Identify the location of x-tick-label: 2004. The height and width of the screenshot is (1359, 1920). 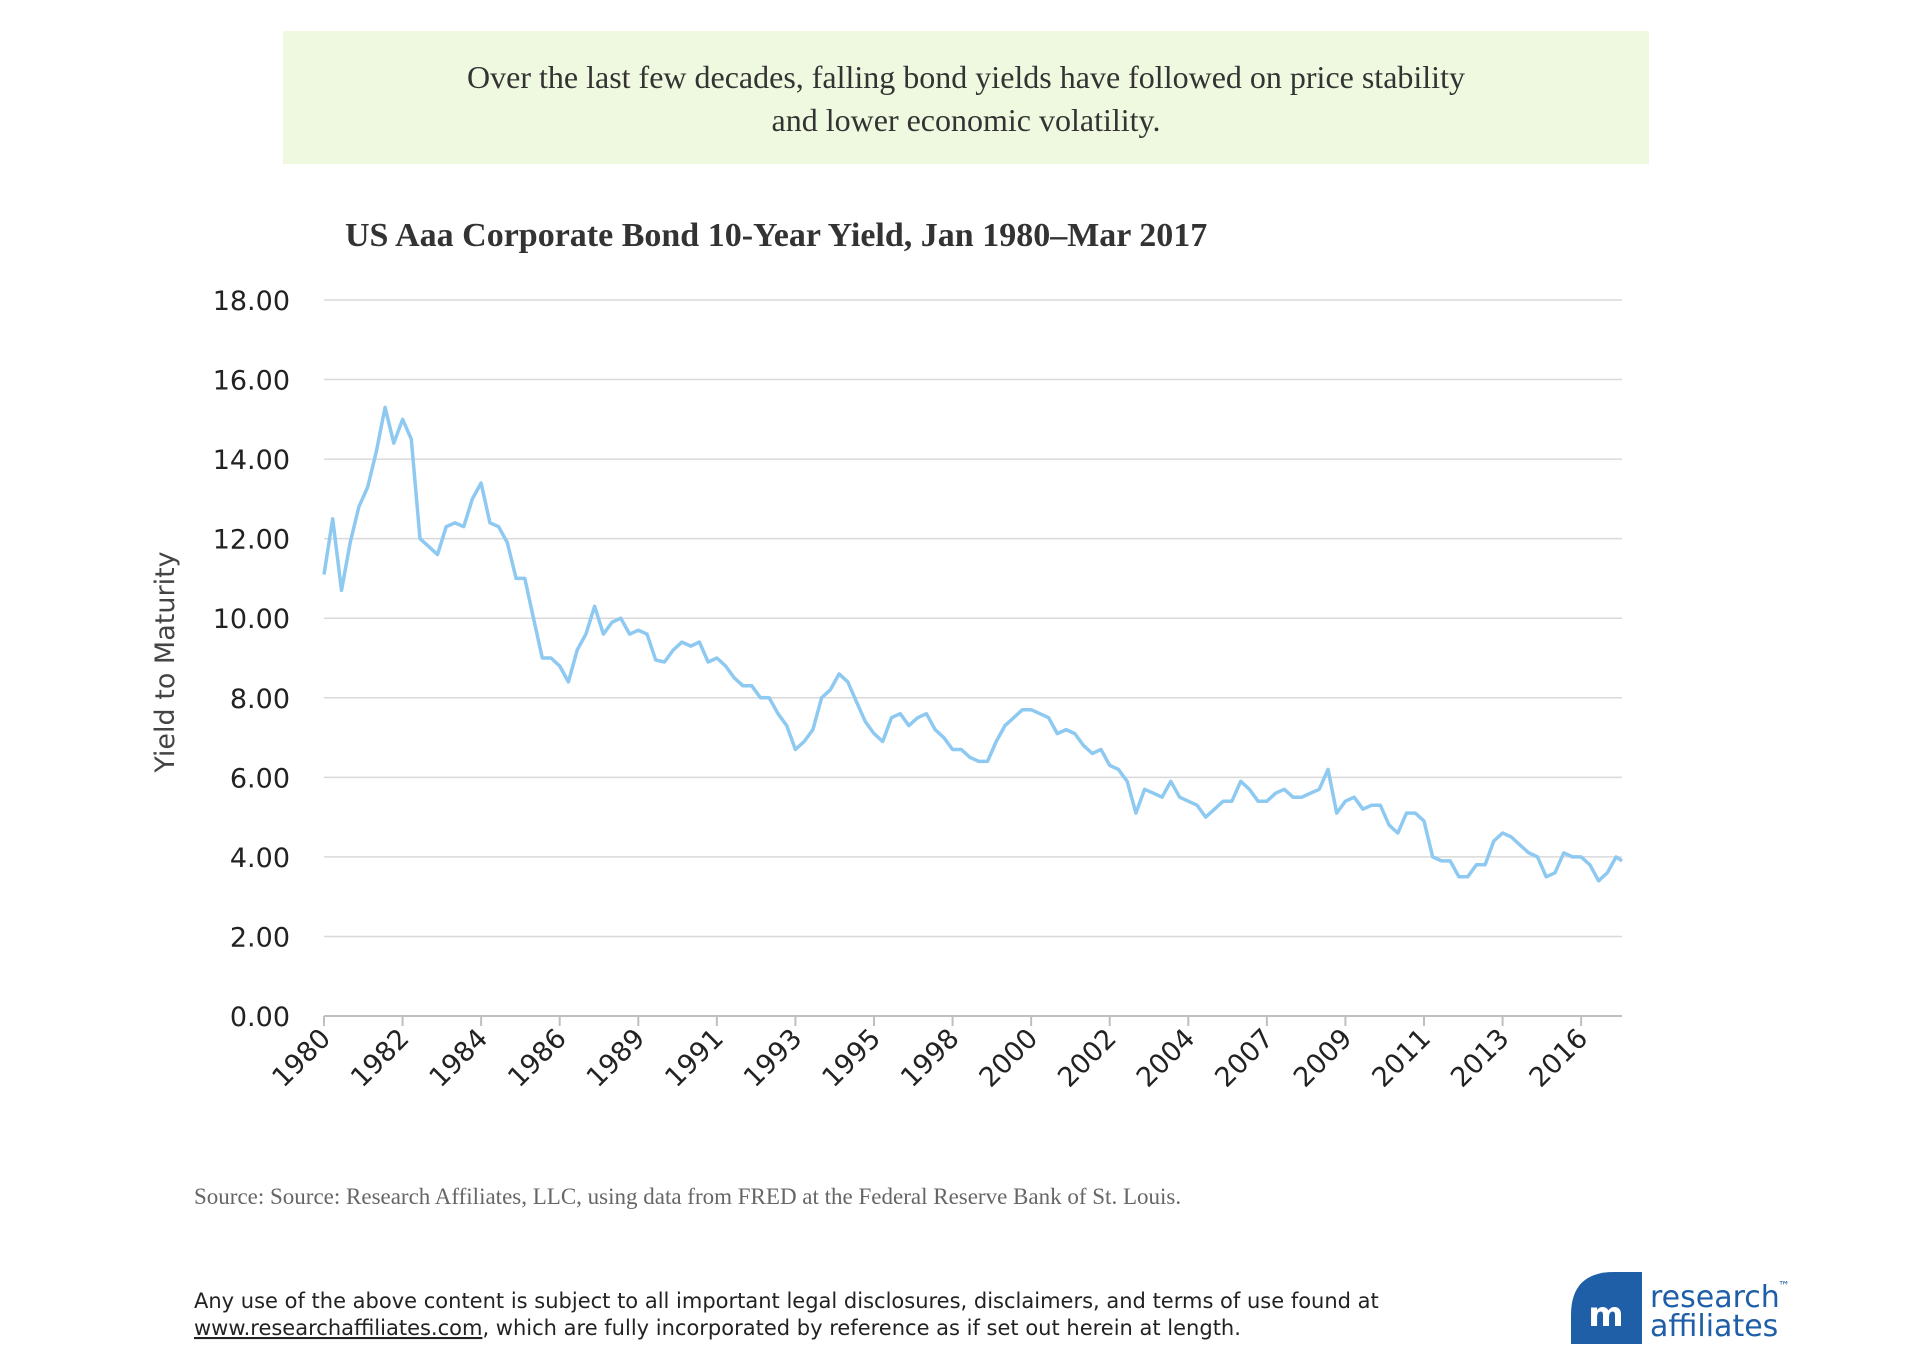
(1166, 1058).